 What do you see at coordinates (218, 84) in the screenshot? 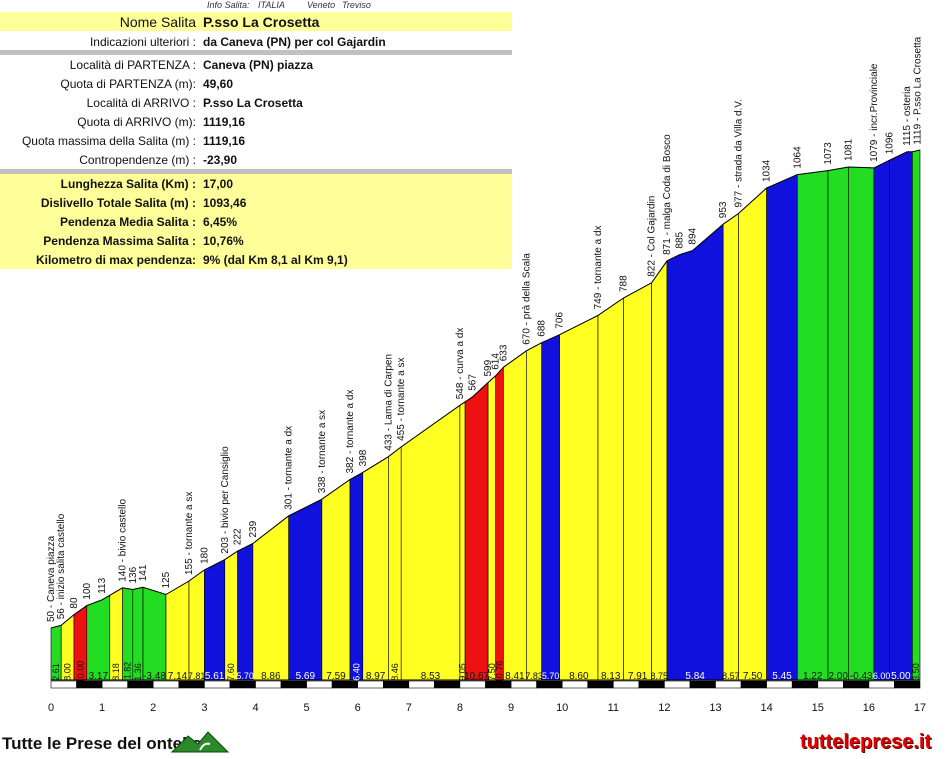
I see `info-value: 49,60` at bounding box center [218, 84].